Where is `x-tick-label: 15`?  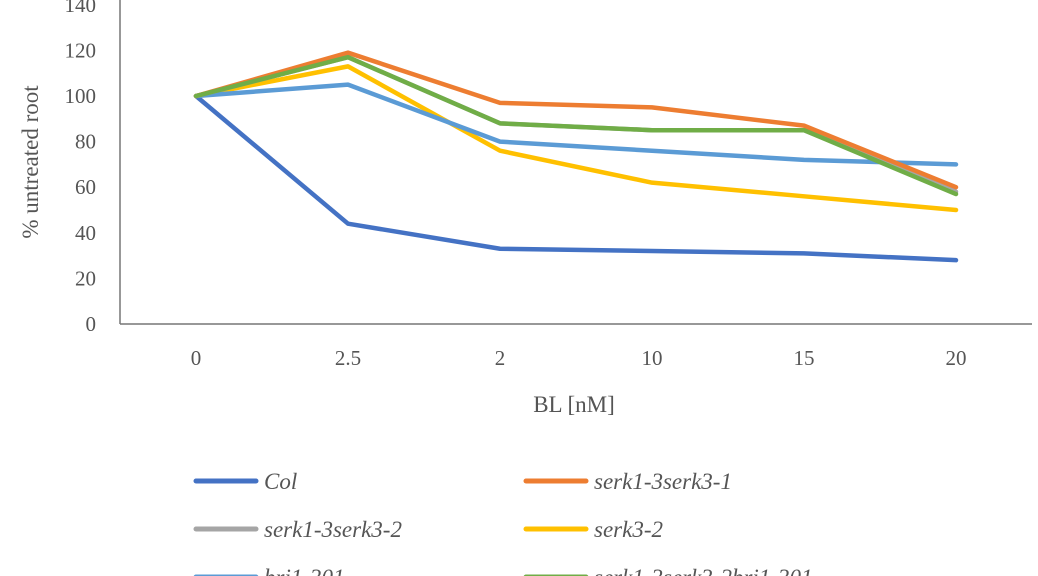
x-tick-label: 15 is located at coordinates (804, 358).